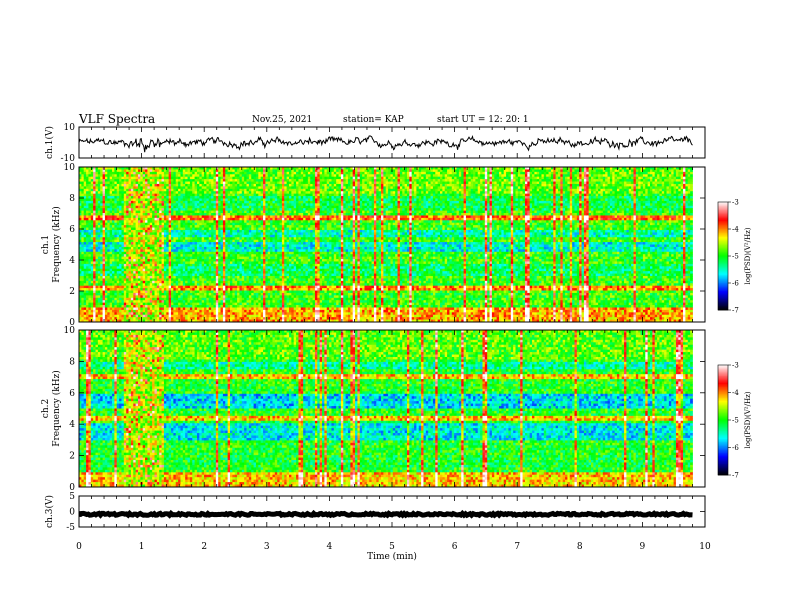 This screenshot has width=792, height=612. What do you see at coordinates (517, 547) in the screenshot?
I see `x-tick-label: 7` at bounding box center [517, 547].